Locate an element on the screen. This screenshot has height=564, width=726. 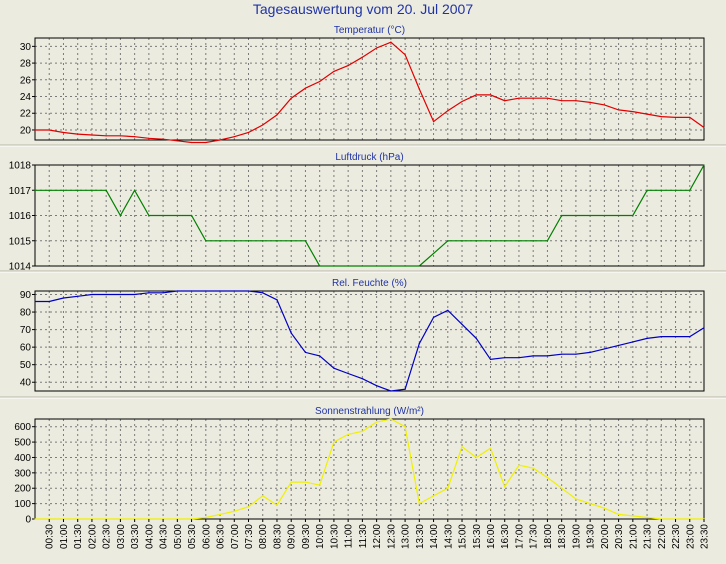
x-tick-label: 01:30 is located at coordinates (78, 536).